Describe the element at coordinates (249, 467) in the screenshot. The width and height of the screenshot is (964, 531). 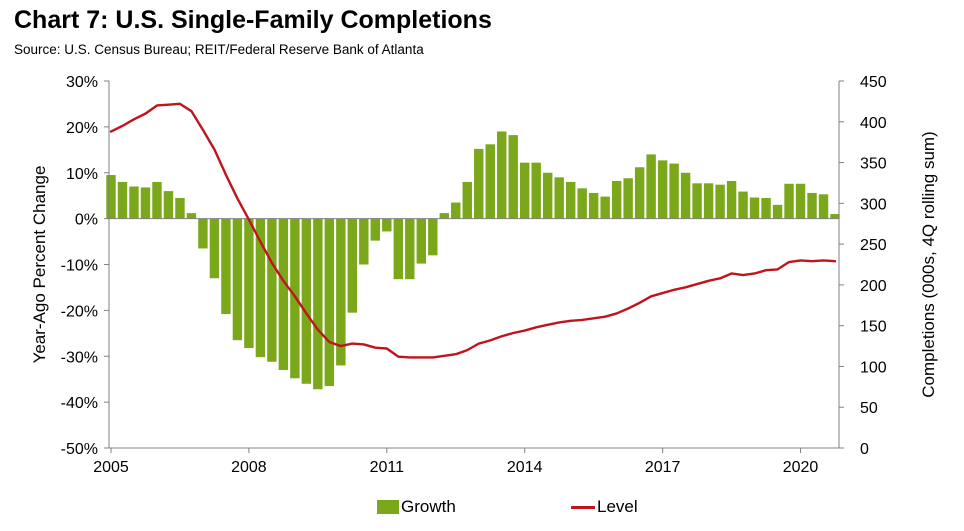
I see `x-tick-label: 2008` at that location.